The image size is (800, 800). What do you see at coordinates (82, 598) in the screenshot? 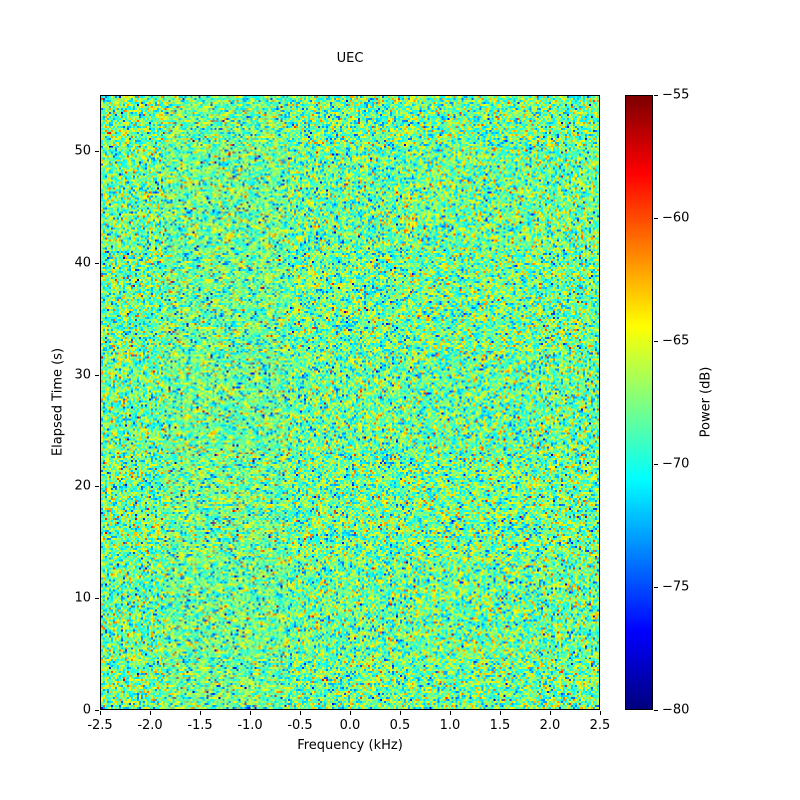
I see `y-tick-label: 10` at bounding box center [82, 598].